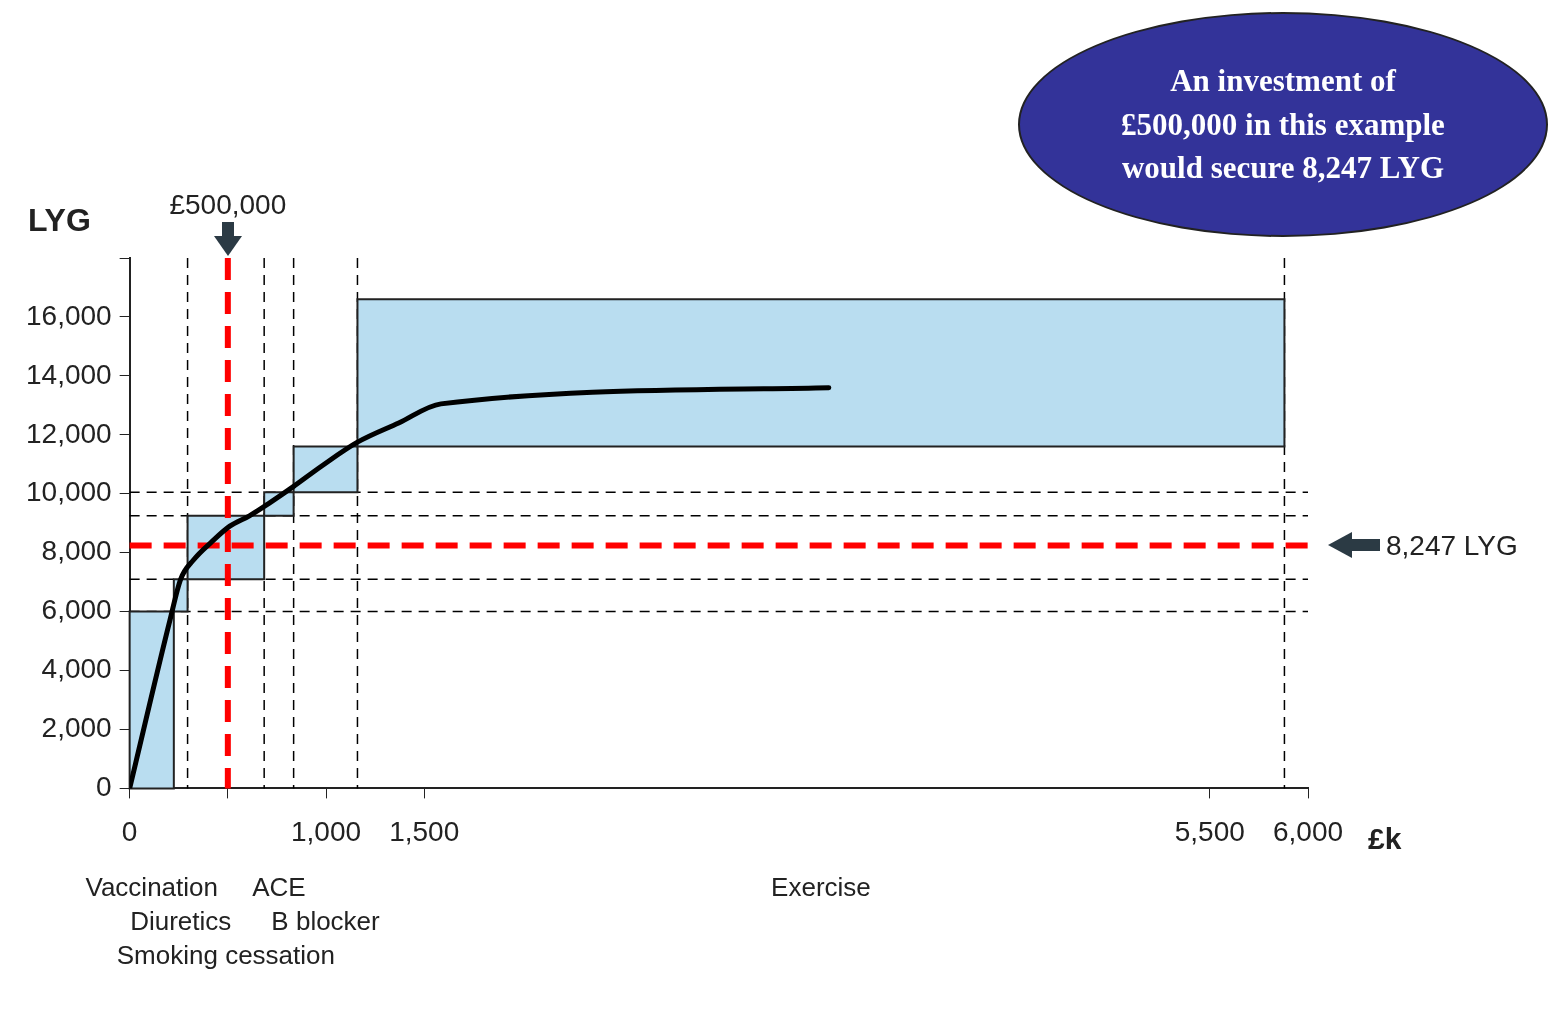 This screenshot has width=1556, height=1027. Describe the element at coordinates (76, 610) in the screenshot. I see `y-tick-label: 6,000` at that location.